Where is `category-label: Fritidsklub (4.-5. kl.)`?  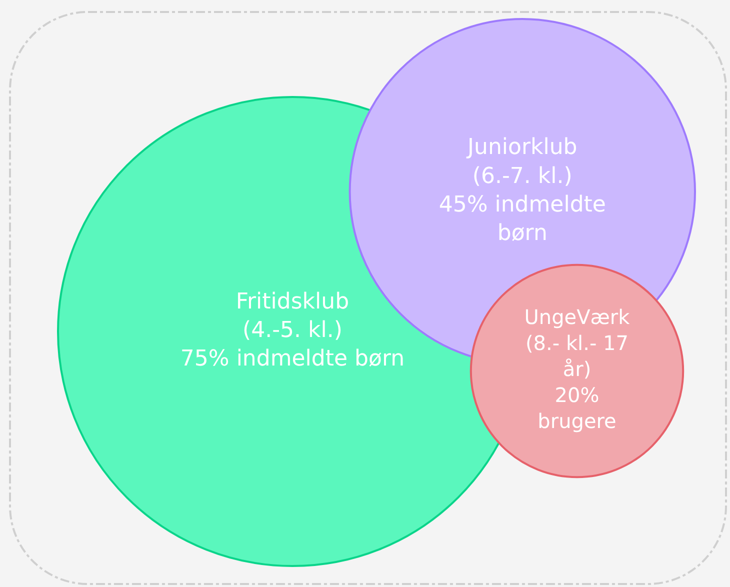 category-label: Fritidsklub (4.-5. kl.) is located at coordinates (293, 316).